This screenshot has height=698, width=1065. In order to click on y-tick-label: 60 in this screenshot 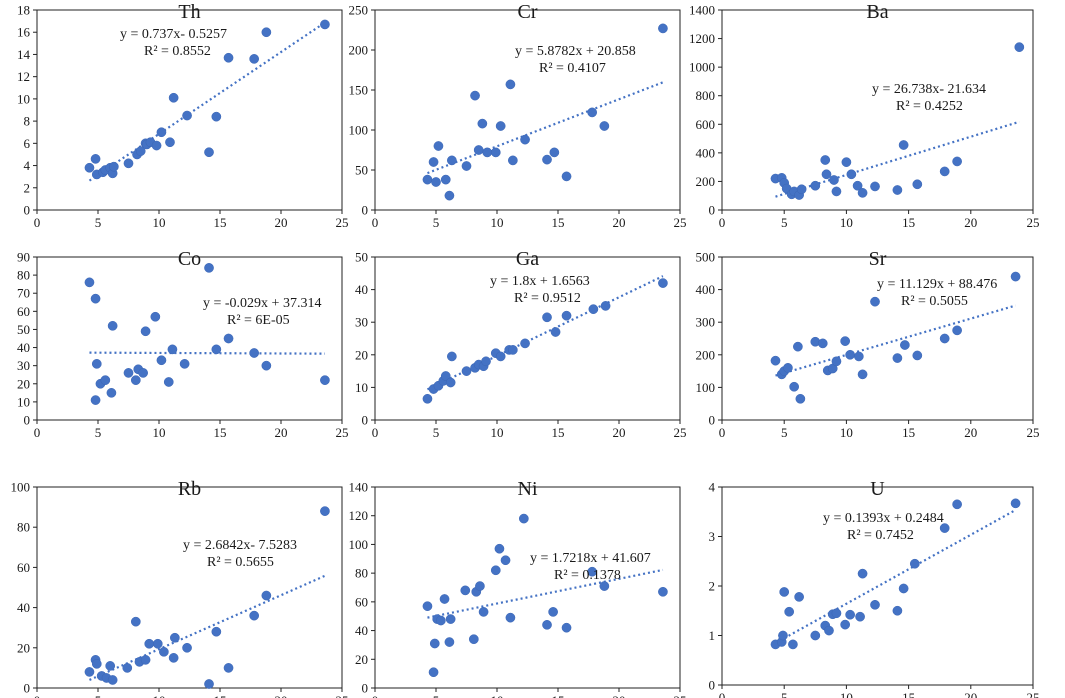, I will do `click(361, 601)`.